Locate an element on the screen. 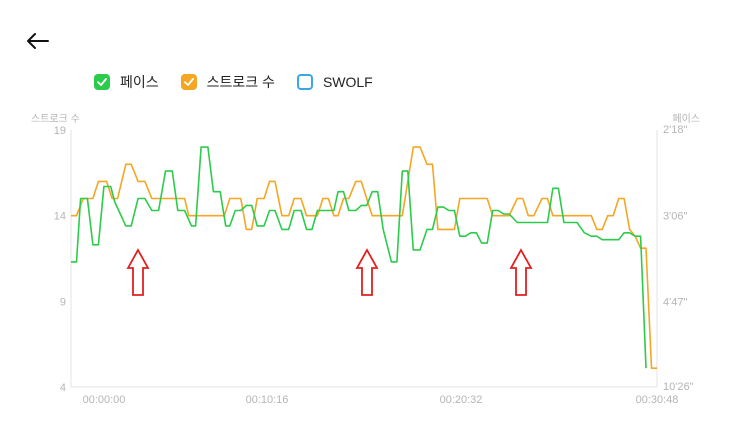 The width and height of the screenshot is (743, 438). legend-label-pace: 페이스 is located at coordinates (139, 82).